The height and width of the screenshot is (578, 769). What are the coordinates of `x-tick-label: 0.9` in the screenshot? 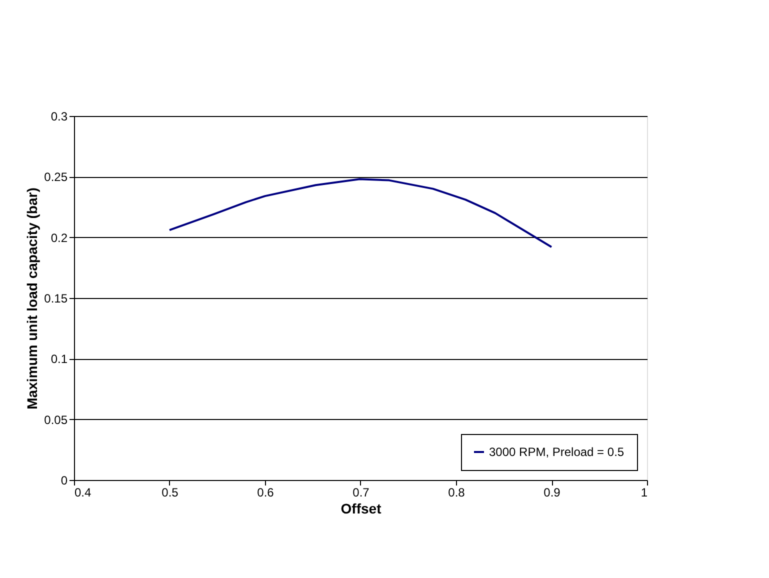 It's located at (552, 493).